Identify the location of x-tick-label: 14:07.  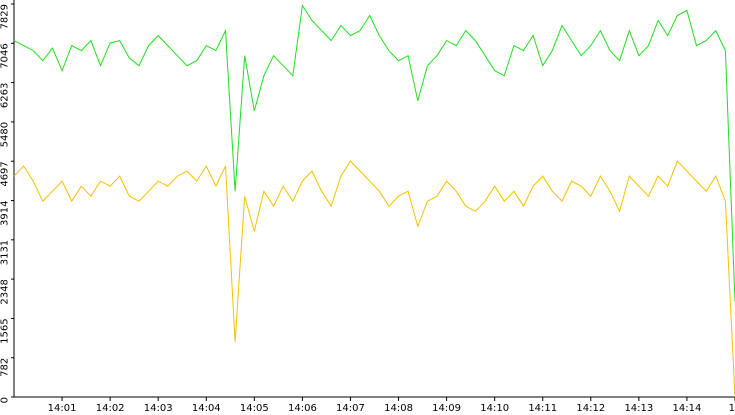
(350, 408).